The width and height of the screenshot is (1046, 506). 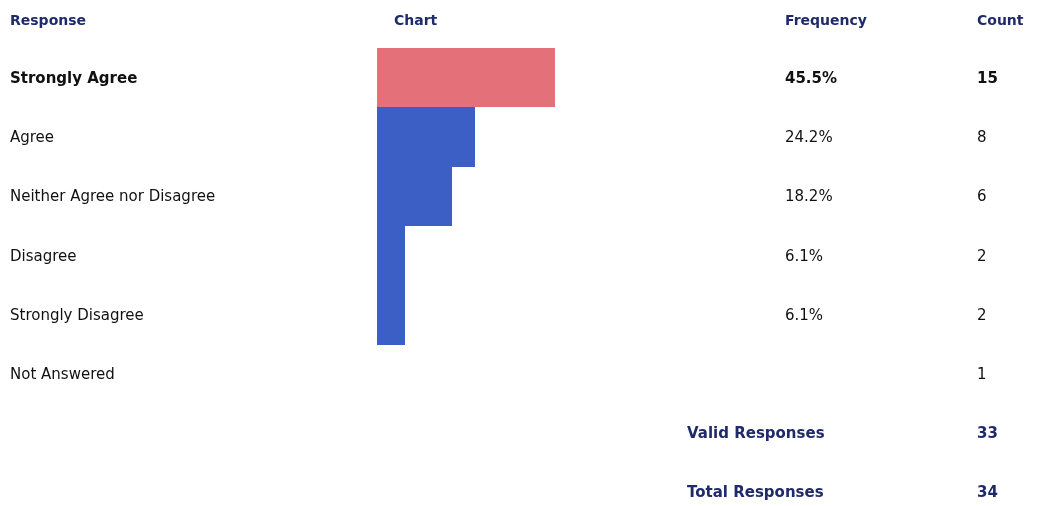 What do you see at coordinates (811, 78) in the screenshot?
I see `text: 45.5%` at bounding box center [811, 78].